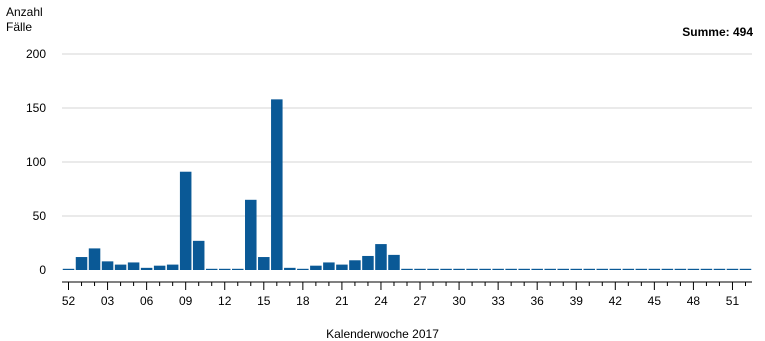 The height and width of the screenshot is (341, 765). What do you see at coordinates (459, 301) in the screenshot?
I see `x-tick-label: 30` at bounding box center [459, 301].